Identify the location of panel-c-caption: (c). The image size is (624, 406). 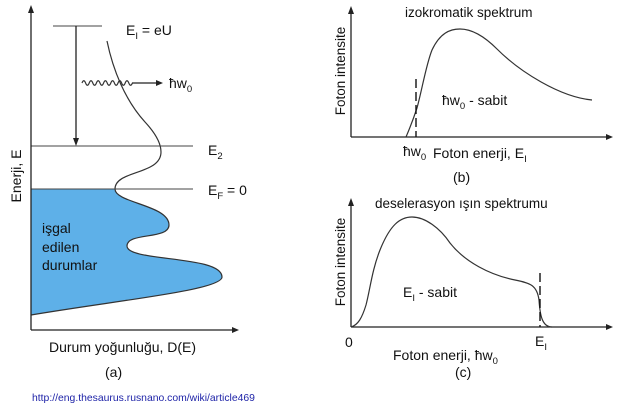
(463, 372).